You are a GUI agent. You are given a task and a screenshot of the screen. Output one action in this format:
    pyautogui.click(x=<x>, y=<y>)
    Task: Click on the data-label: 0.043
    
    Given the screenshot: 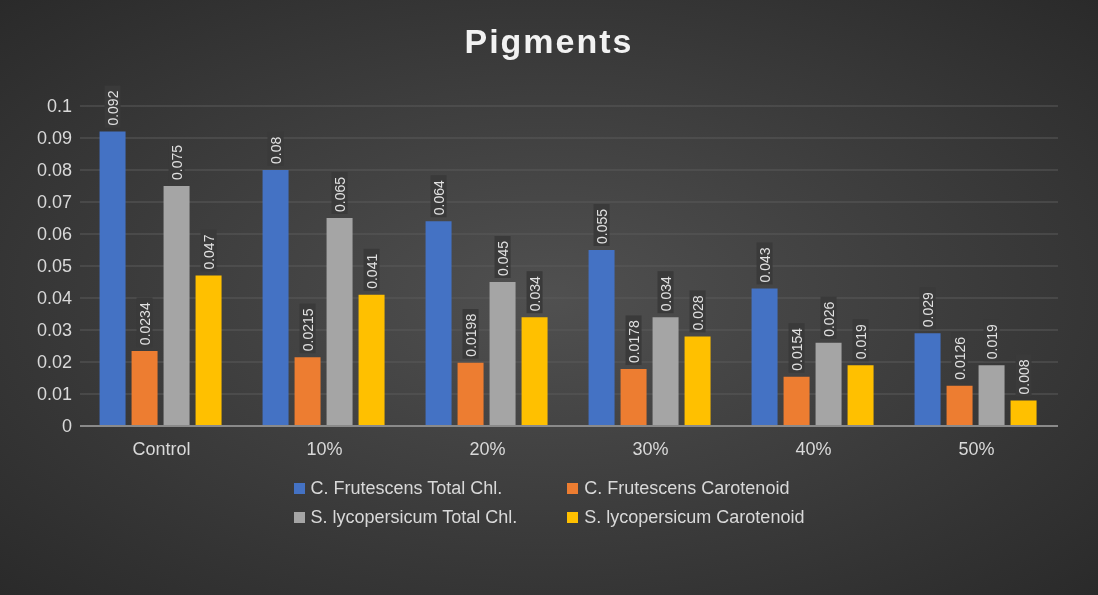 What is the action you would take?
    pyautogui.click(x=764, y=265)
    